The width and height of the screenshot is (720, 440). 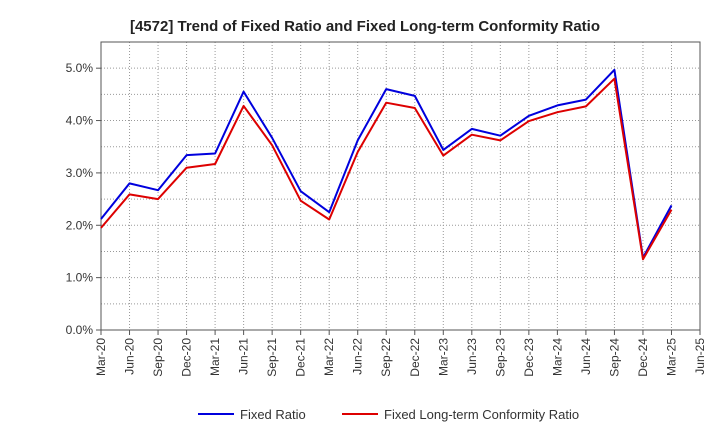 I want to click on x-tick-label: Sep-24, so click(x=614, y=357).